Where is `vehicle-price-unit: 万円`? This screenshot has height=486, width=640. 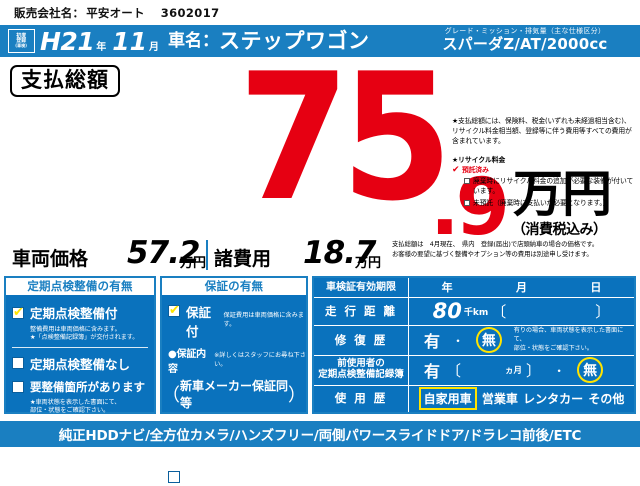
vehicle-price-unit: 万円 is located at coordinates (193, 263).